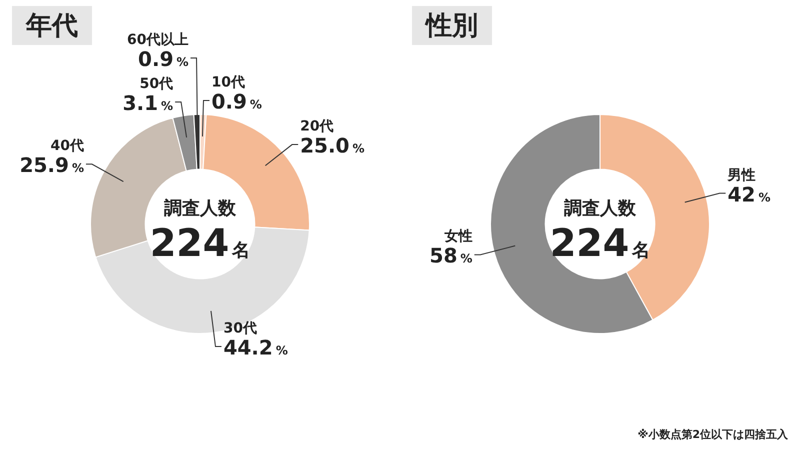  Describe the element at coordinates (741, 175) in the screenshot. I see `slice-label: 男性` at that location.